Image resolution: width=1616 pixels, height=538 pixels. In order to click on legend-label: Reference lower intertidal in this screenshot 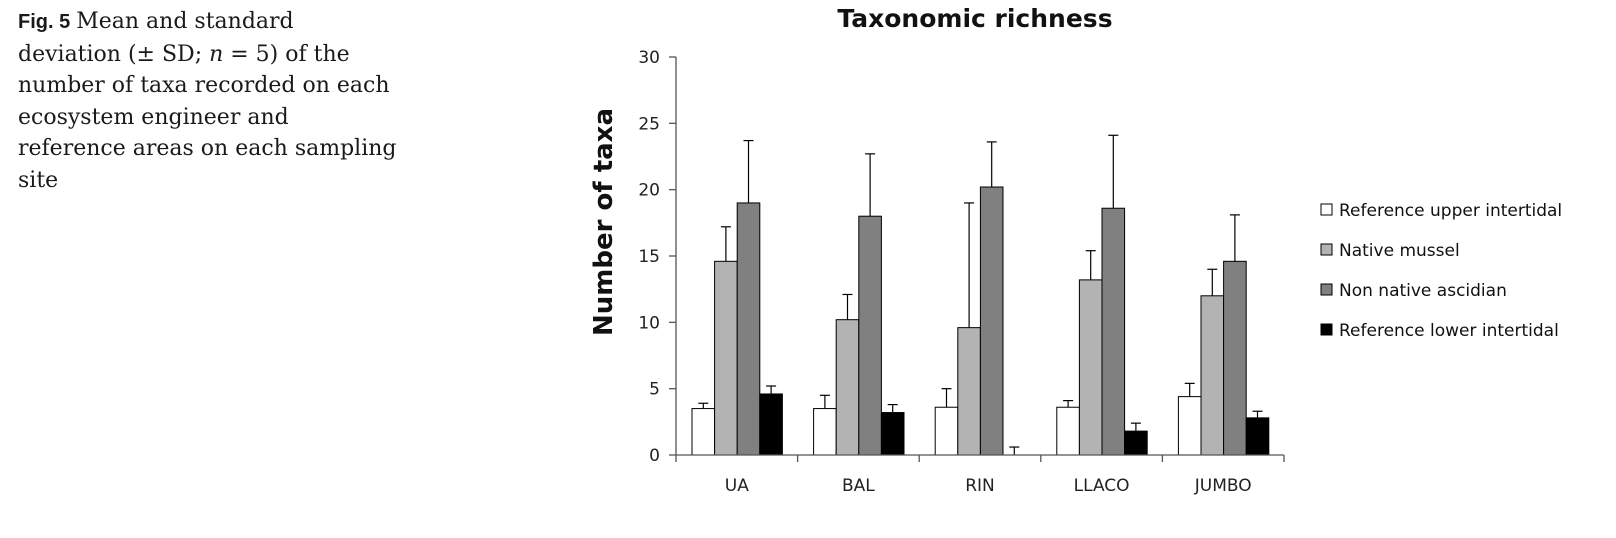, I will do `click(1449, 331)`.